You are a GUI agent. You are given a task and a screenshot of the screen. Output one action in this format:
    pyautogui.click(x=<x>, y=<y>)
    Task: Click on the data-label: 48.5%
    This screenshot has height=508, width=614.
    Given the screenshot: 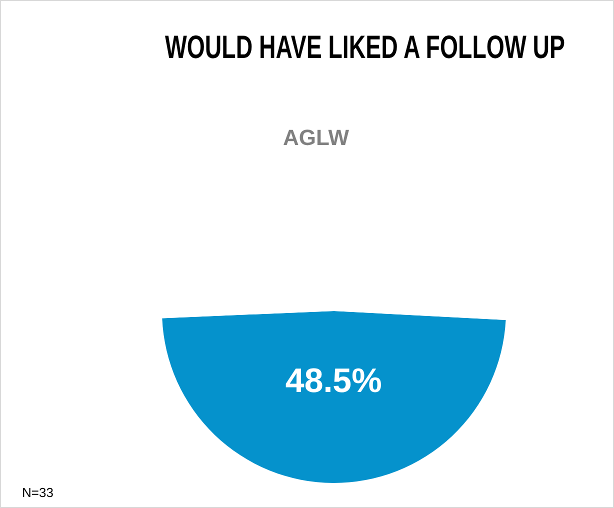 What is the action you would take?
    pyautogui.click(x=333, y=381)
    